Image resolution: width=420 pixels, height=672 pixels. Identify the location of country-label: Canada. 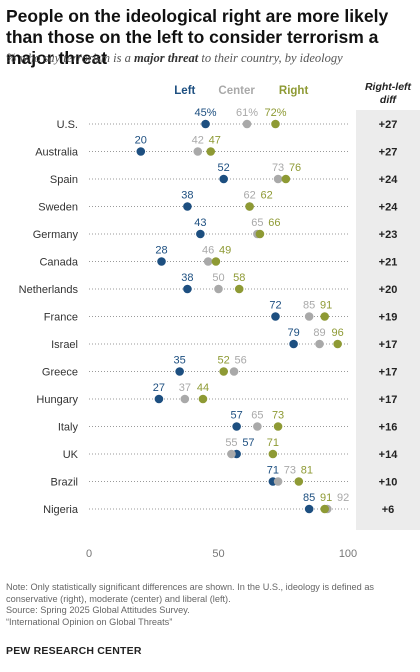
(58, 263).